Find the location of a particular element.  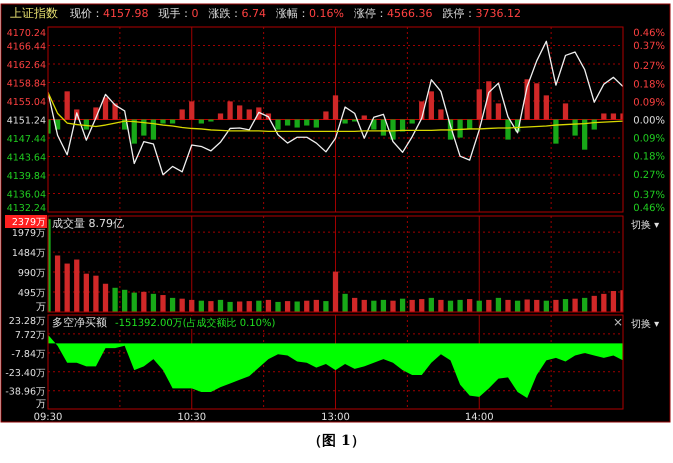

x-tick-label: 13:00 is located at coordinates (335, 417).